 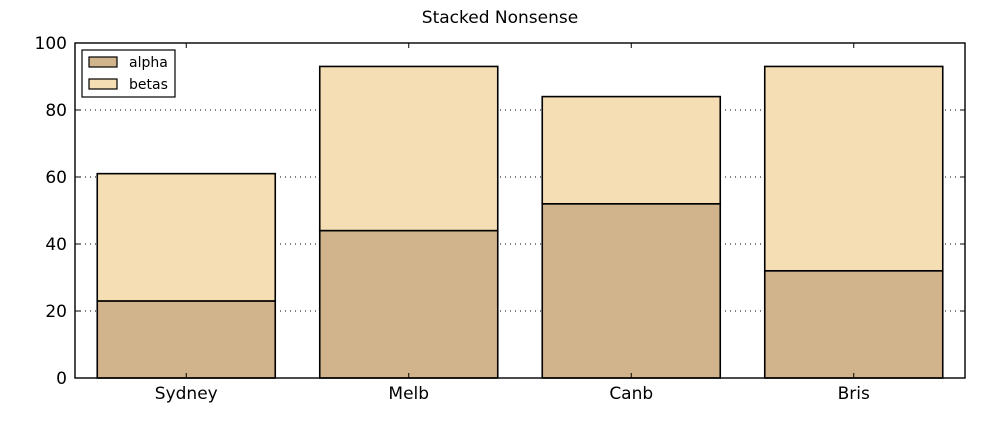 What do you see at coordinates (853, 168) in the screenshot?
I see `bar-betas-bris` at bounding box center [853, 168].